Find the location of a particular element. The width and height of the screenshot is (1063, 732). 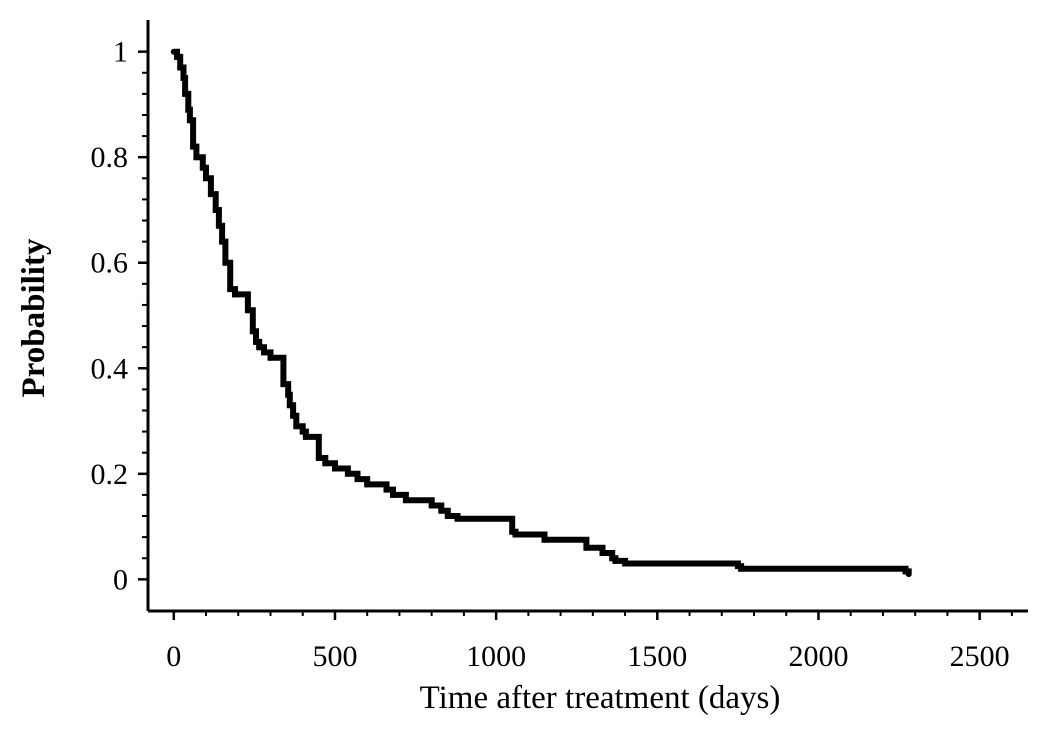

x-tick-label: 500 is located at coordinates (334, 656).